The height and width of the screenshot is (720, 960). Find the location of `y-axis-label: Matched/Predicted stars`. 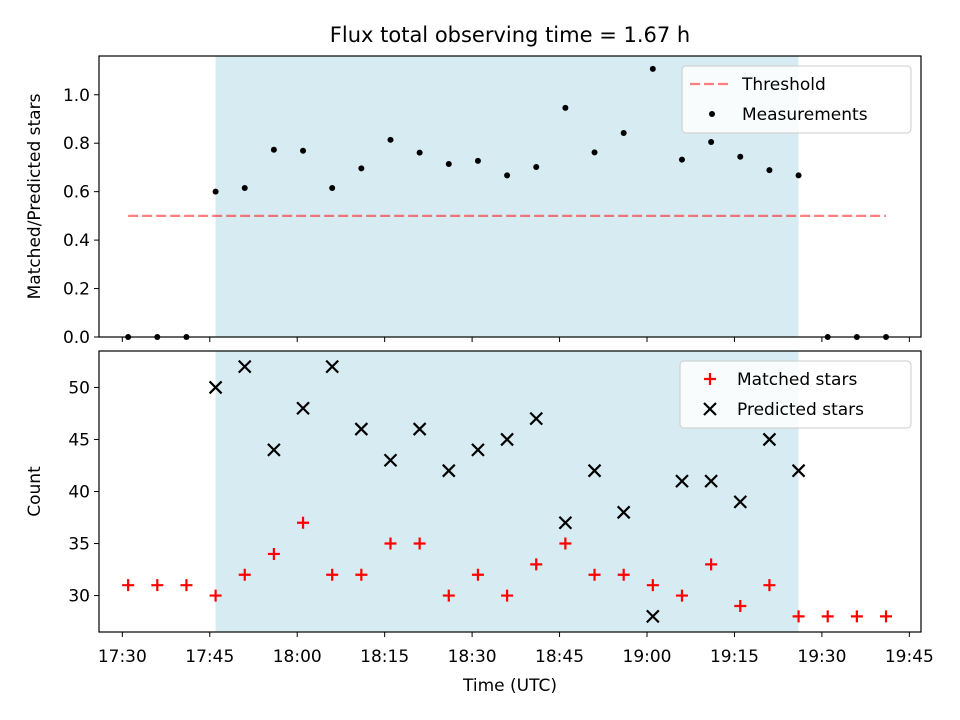

y-axis-label: Matched/Predicted stars is located at coordinates (35, 196).